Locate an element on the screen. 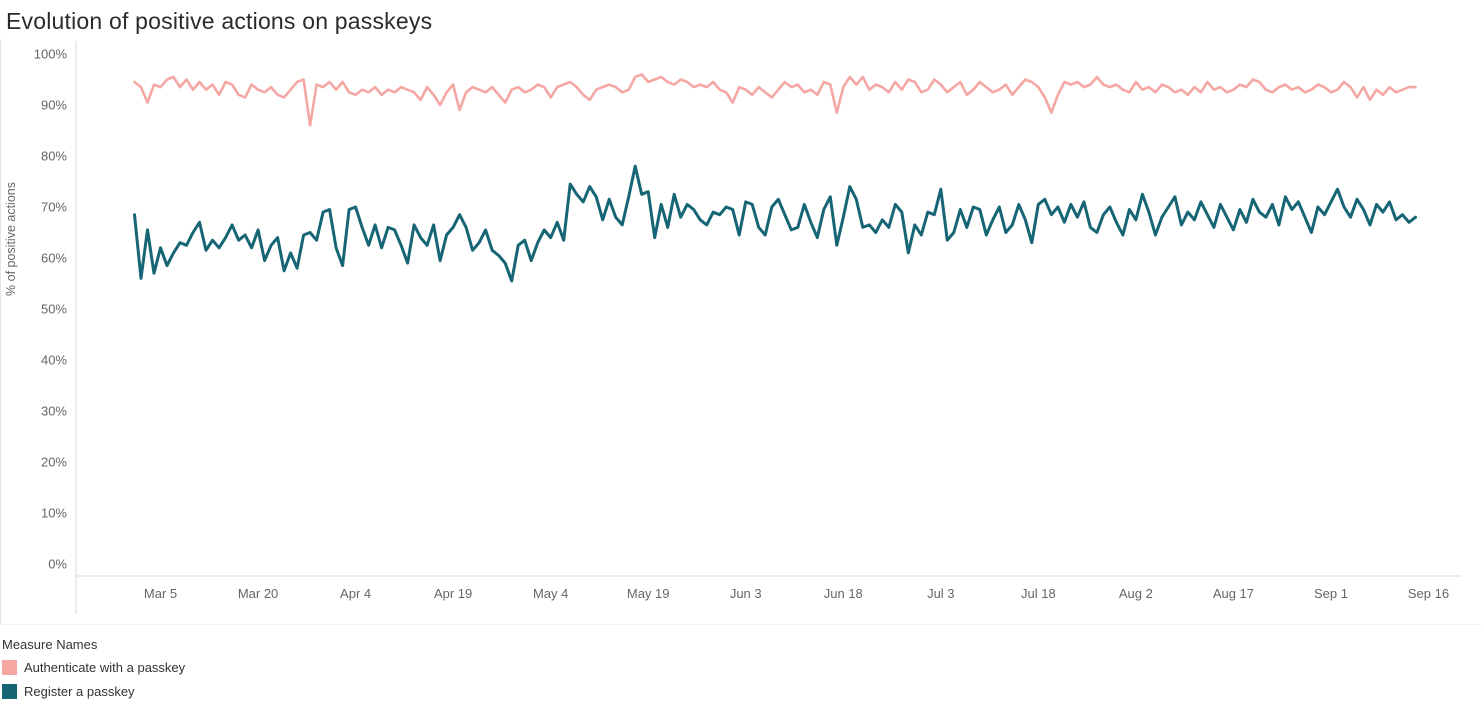  legend-swatch-register is located at coordinates (9, 691).